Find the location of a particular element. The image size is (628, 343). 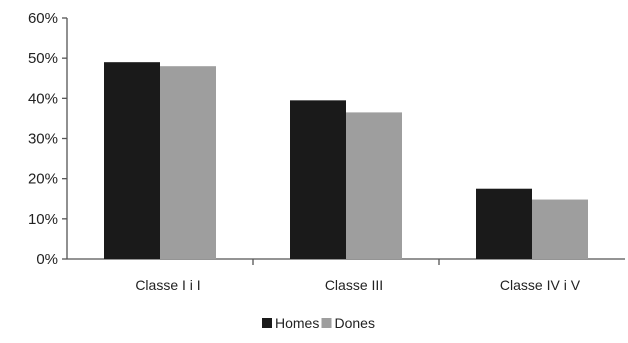

y-tick-label: 50% is located at coordinates (43, 58).